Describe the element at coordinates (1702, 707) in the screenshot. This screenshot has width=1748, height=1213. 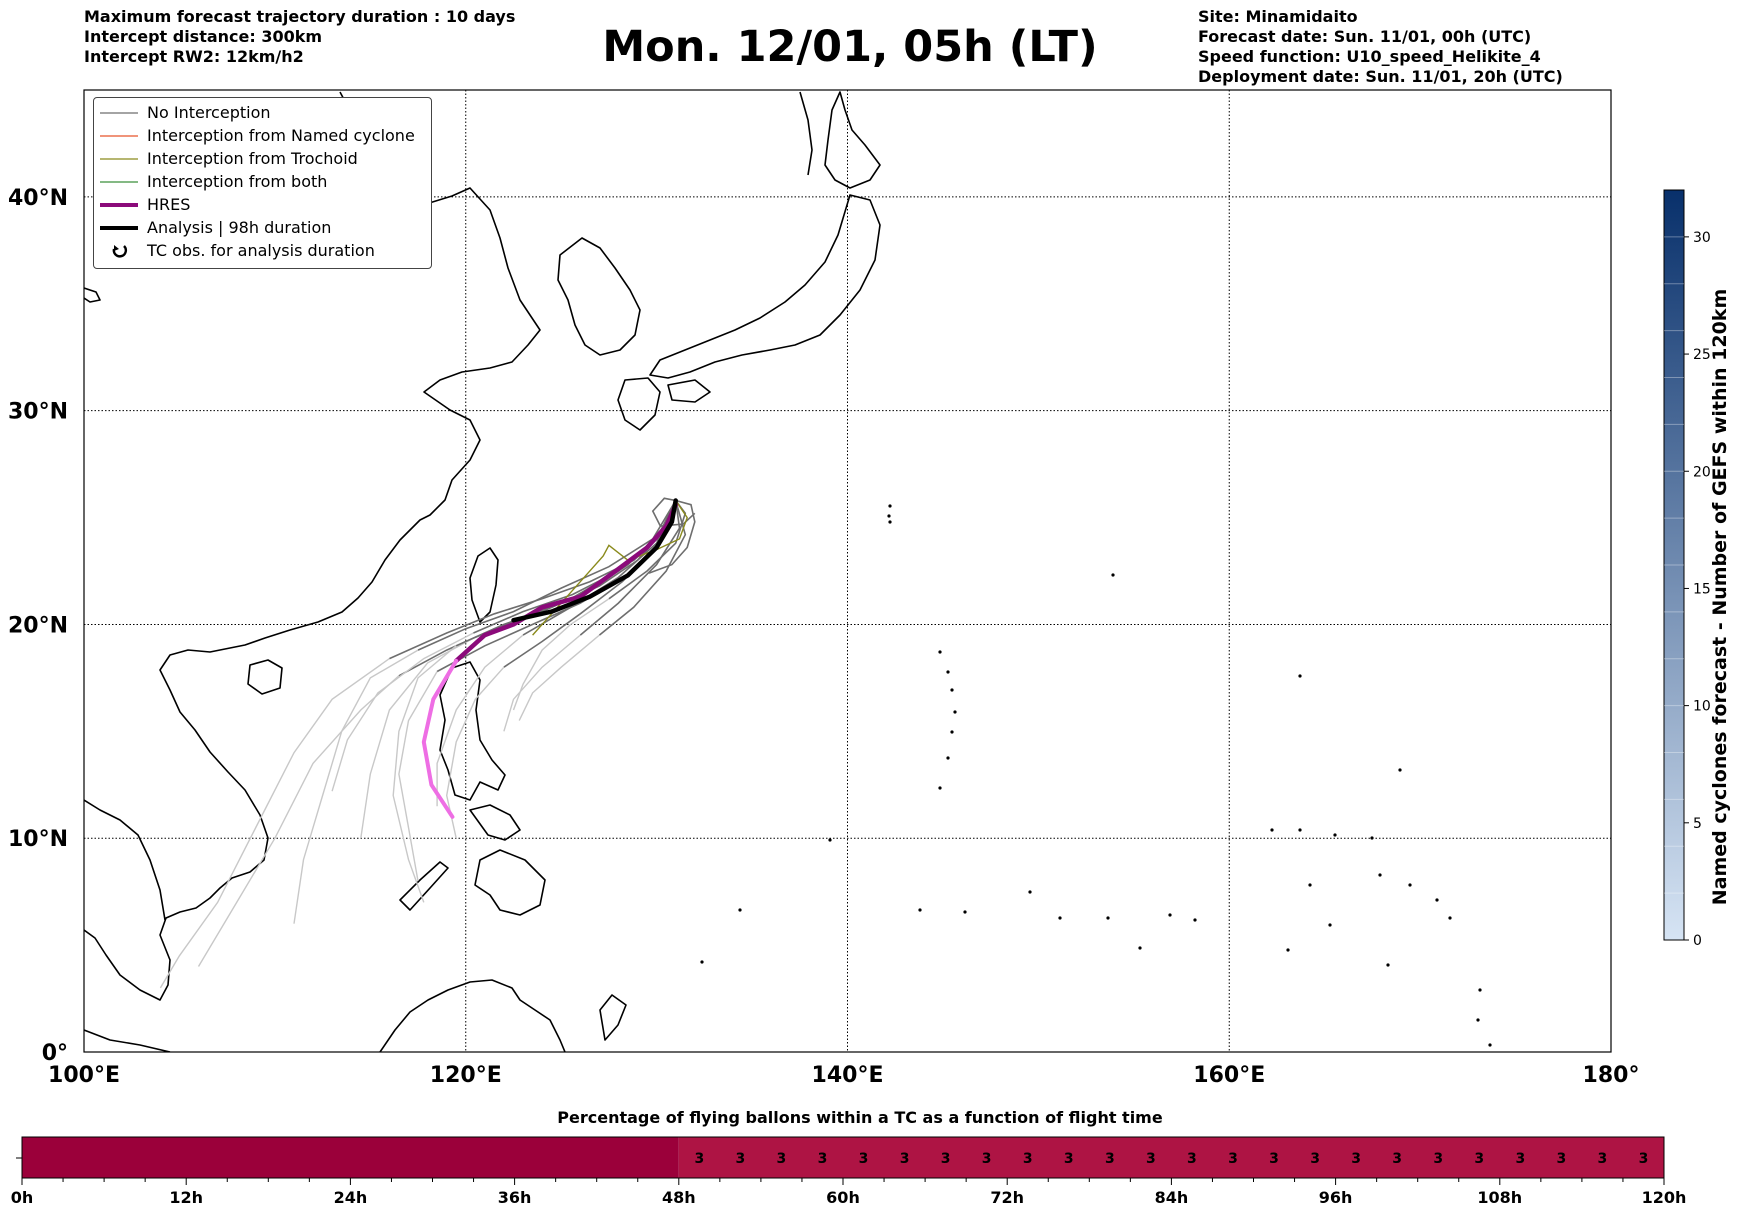
I see `colorbar-tick-label: 10` at that location.